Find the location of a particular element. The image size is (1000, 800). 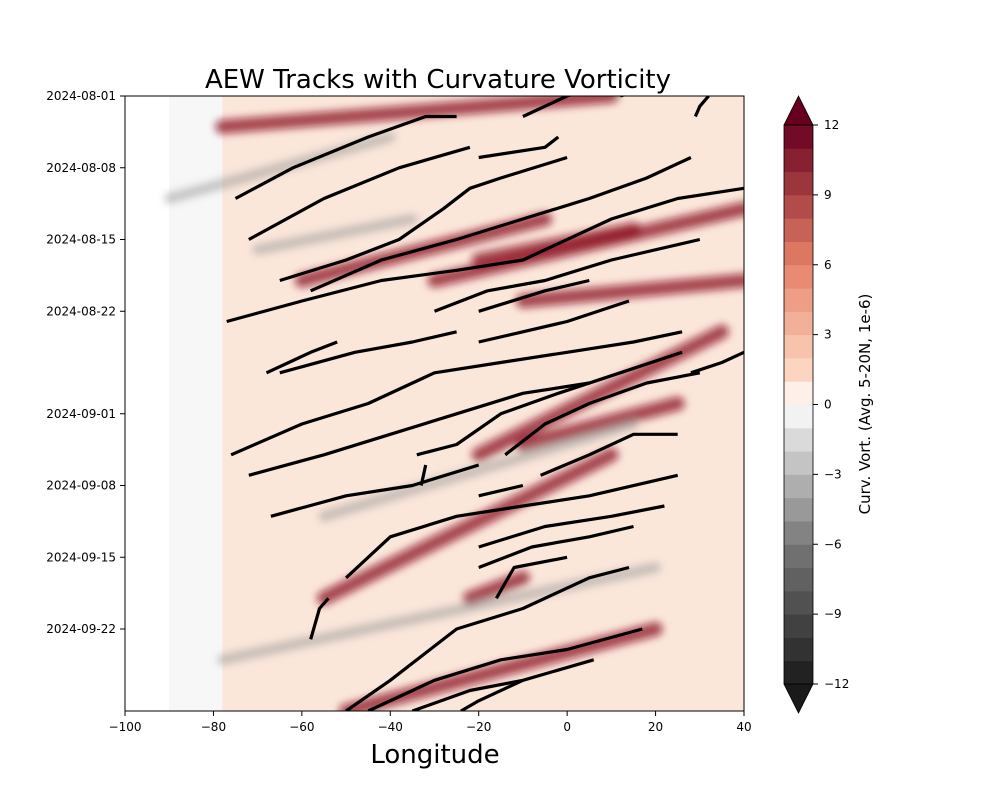

x-tick-label: −40 is located at coordinates (390, 727).